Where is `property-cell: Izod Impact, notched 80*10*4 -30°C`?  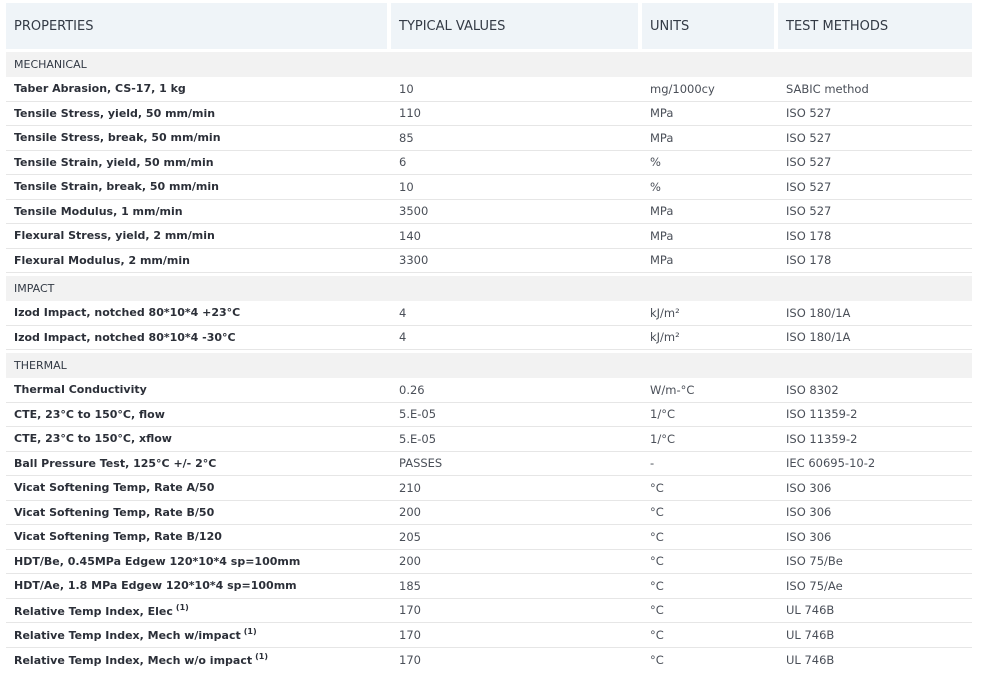
property-cell: Izod Impact, notched 80*10*4 -30°C is located at coordinates (198, 337).